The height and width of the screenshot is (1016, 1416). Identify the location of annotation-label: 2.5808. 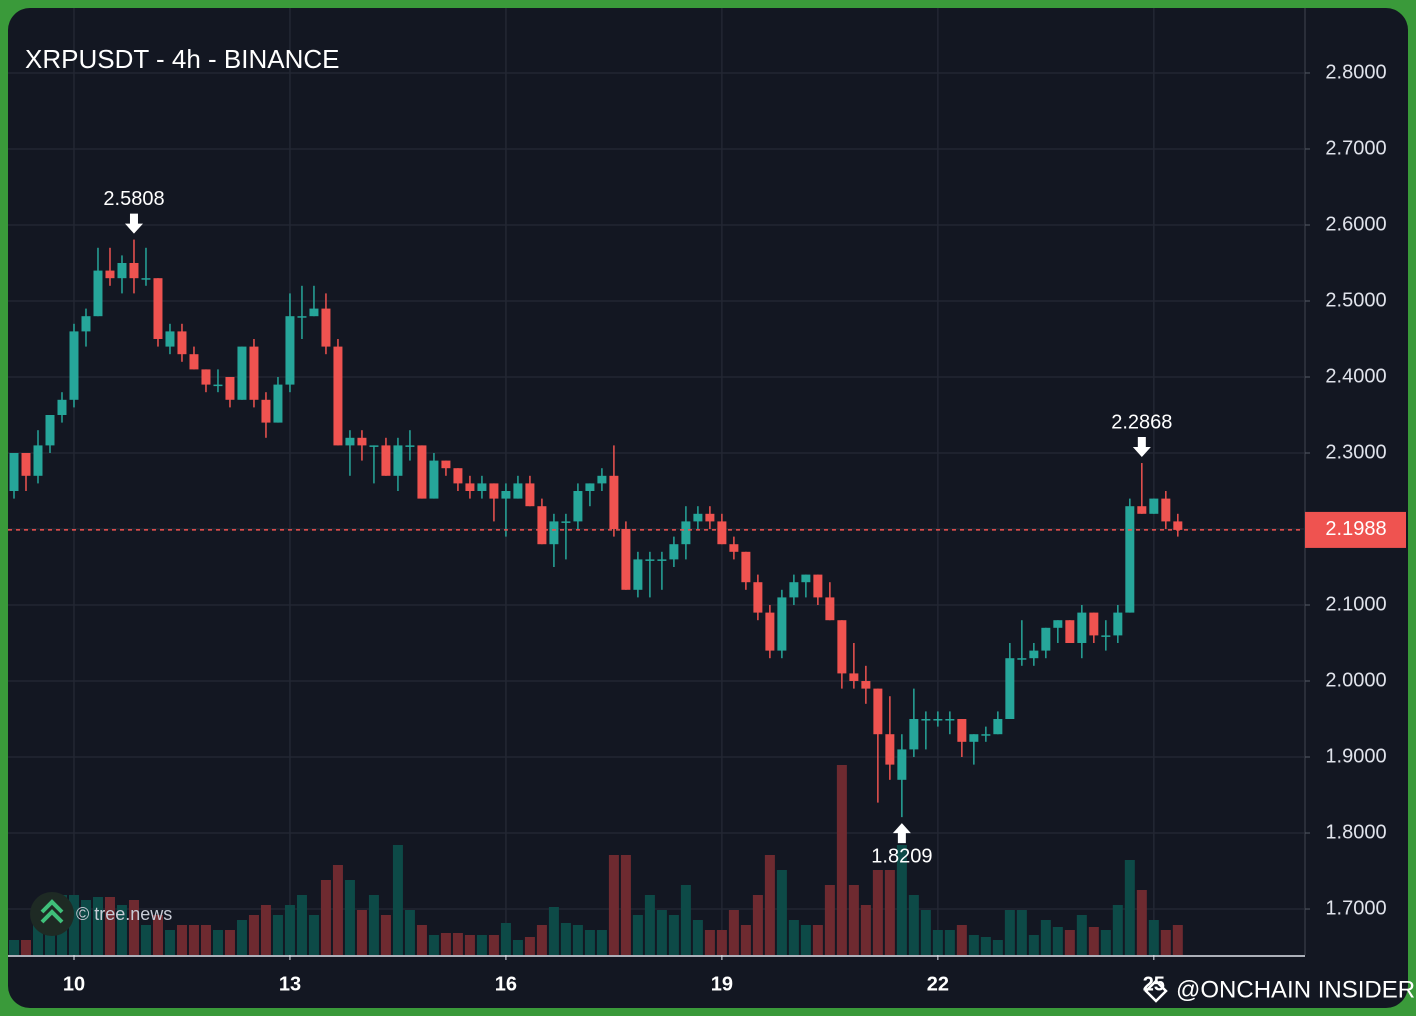
(133, 199).